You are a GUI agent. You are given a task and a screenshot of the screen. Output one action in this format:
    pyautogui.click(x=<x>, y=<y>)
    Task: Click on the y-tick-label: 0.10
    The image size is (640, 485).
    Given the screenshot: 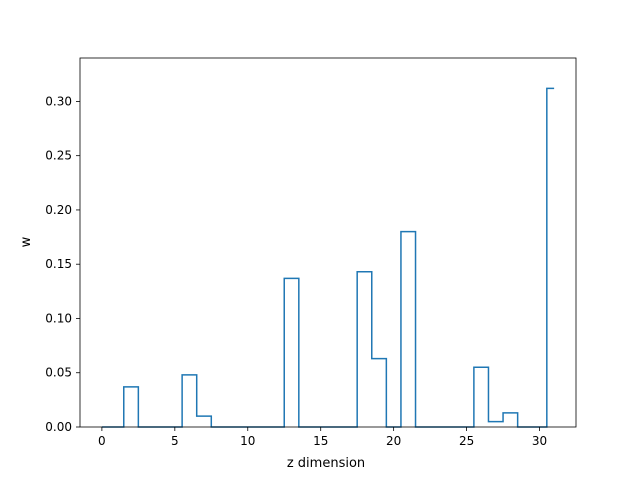 What is the action you would take?
    pyautogui.click(x=58, y=318)
    